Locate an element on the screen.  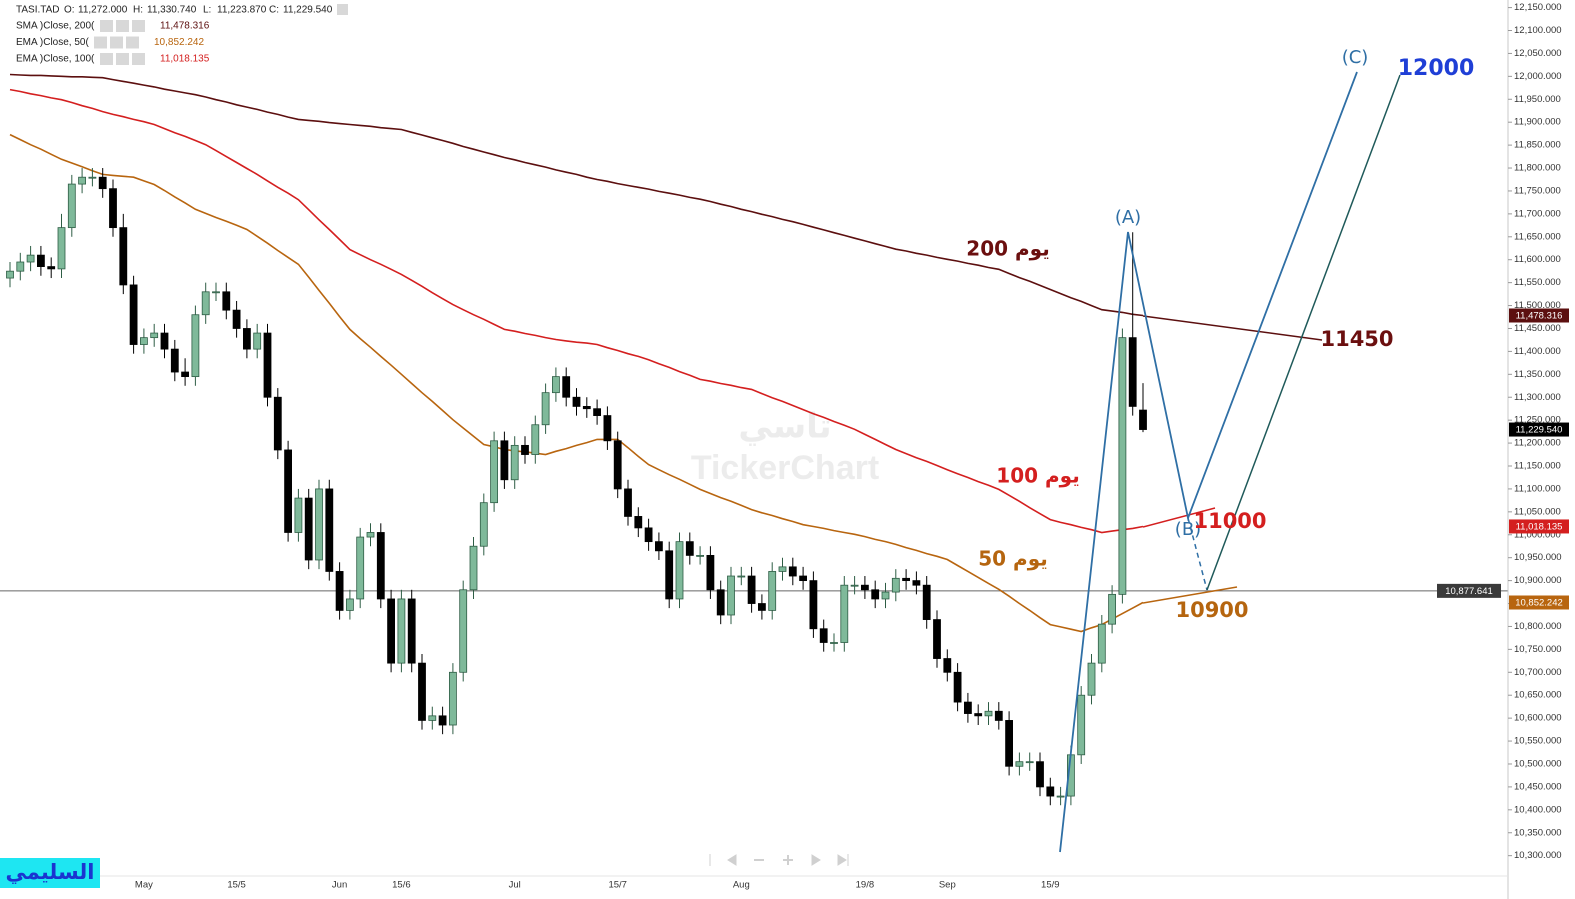
y-tick-label: 11,250.000 is located at coordinates (1537, 420).